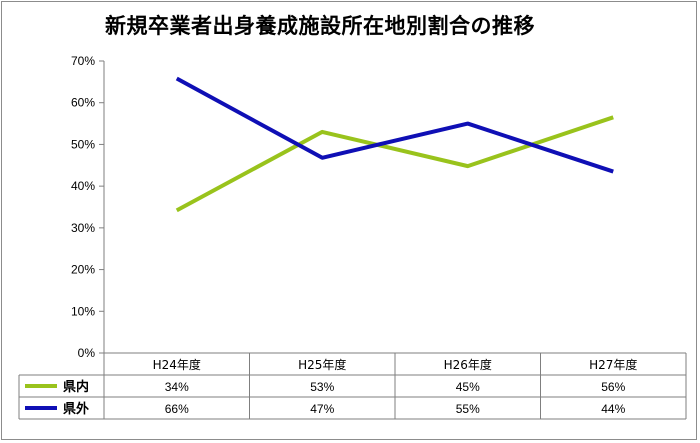 Image resolution: width=700 pixels, height=443 pixels. What do you see at coordinates (177, 387) in the screenshot?
I see `data-label: 34%` at bounding box center [177, 387].